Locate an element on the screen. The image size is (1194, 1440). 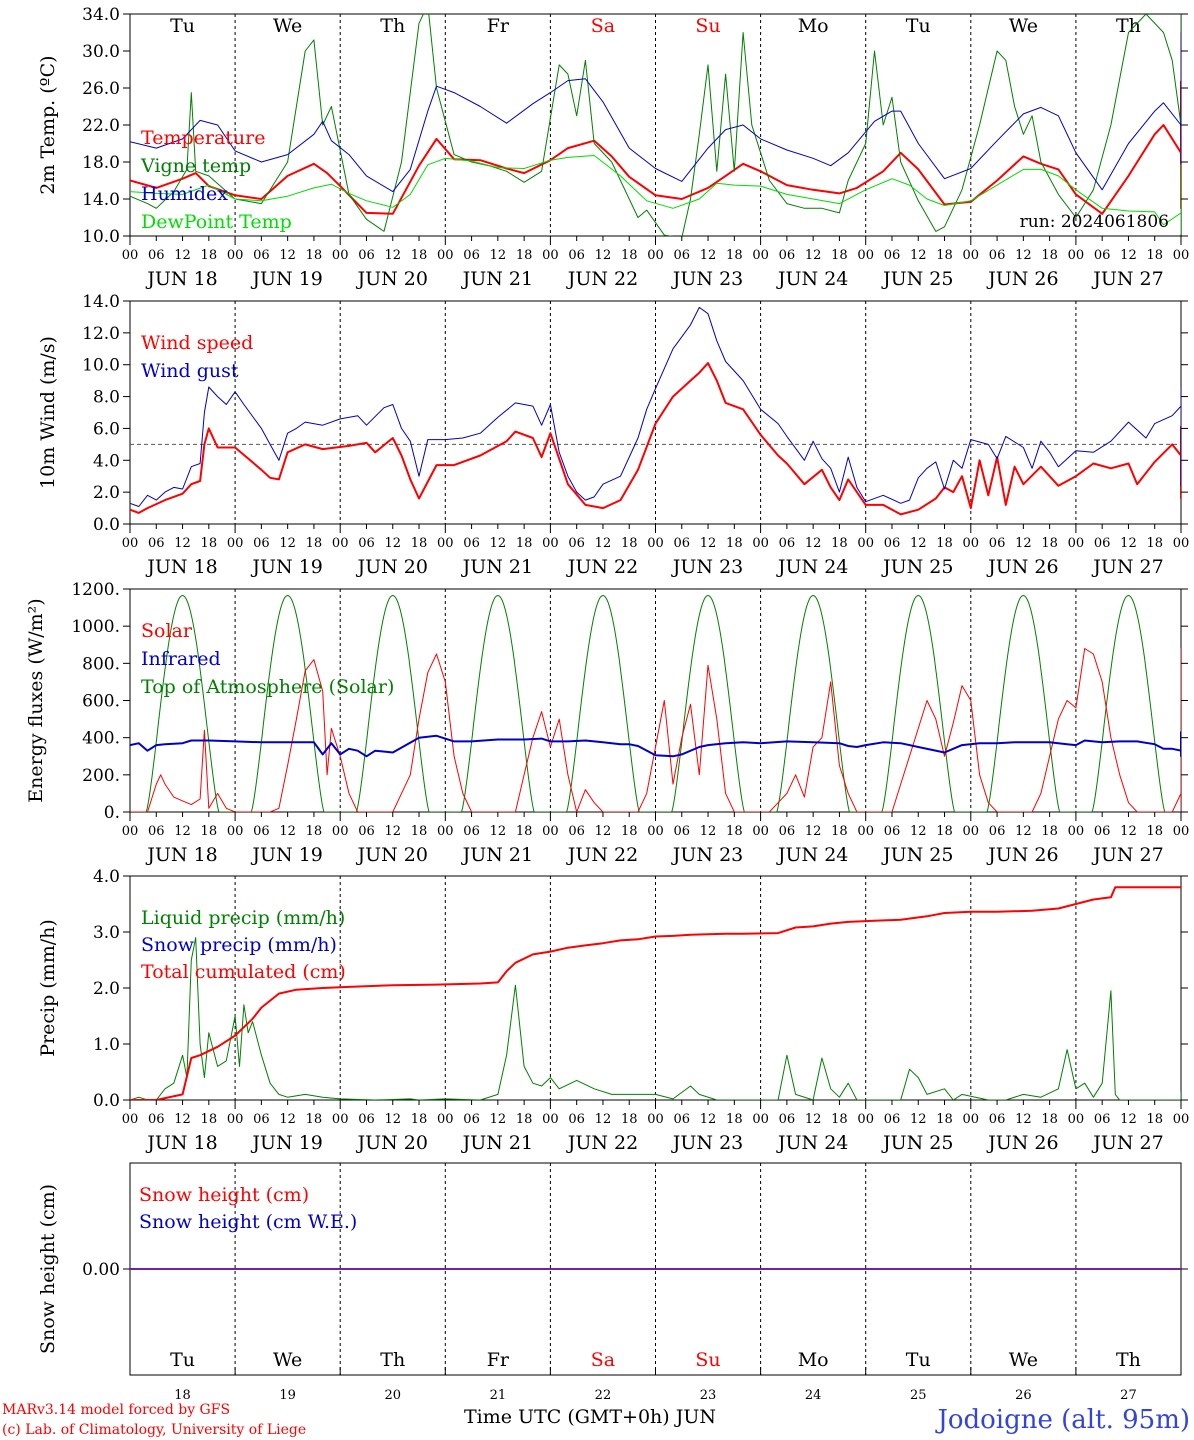
legend-entry: DewPoint Temp is located at coordinates (216, 222).